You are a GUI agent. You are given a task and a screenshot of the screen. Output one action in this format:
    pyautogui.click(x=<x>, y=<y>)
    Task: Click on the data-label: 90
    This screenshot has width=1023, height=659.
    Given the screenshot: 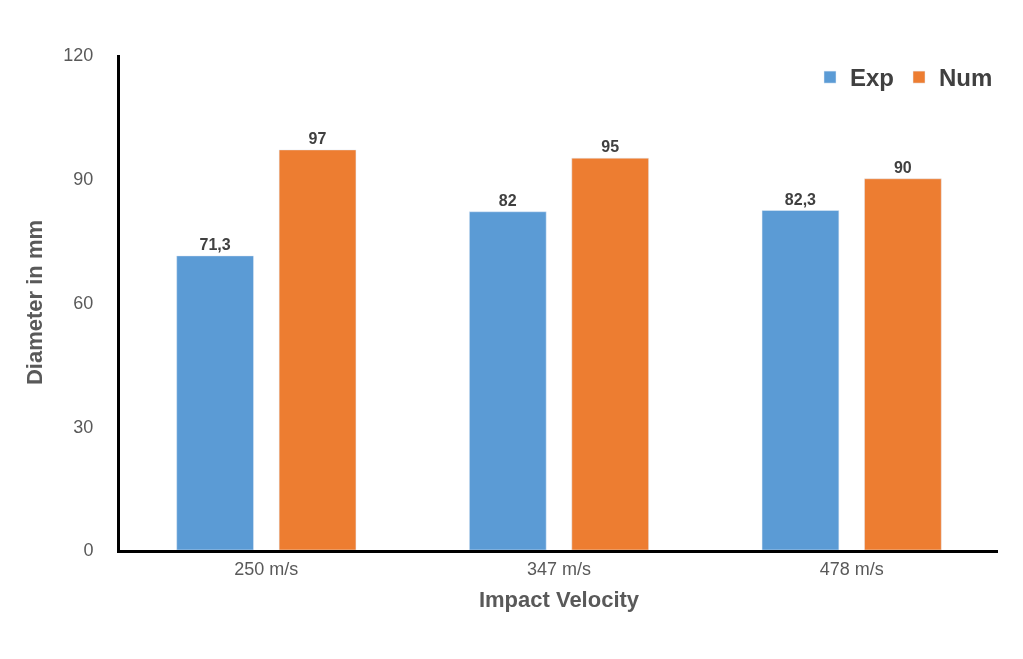 What is the action you would take?
    pyautogui.click(x=902, y=167)
    